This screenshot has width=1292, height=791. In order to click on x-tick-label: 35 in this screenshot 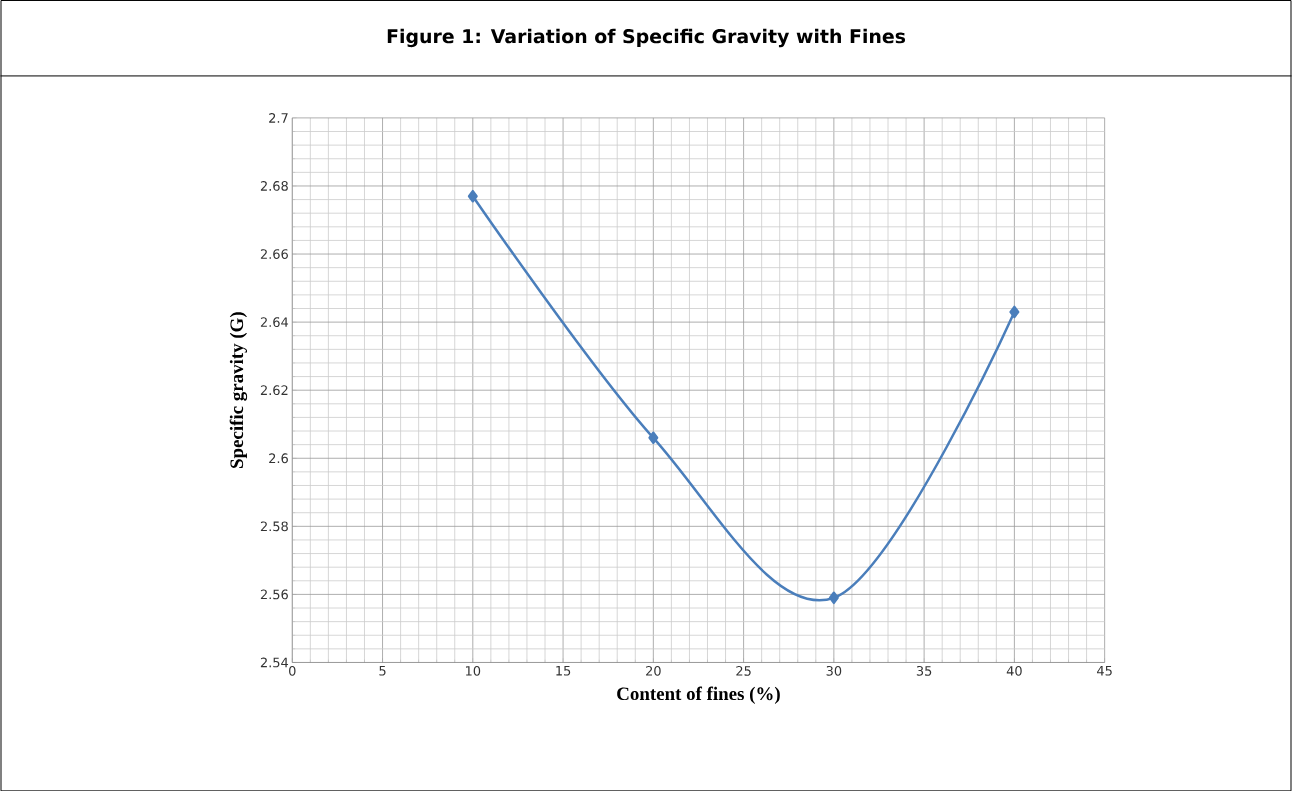, I will do `click(924, 670)`.